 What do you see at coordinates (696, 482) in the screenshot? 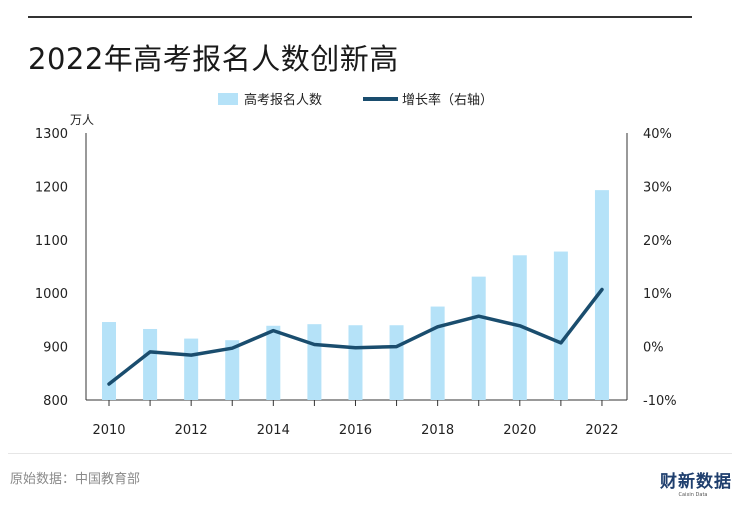
I see `brand-name: 财新数据` at bounding box center [696, 482].